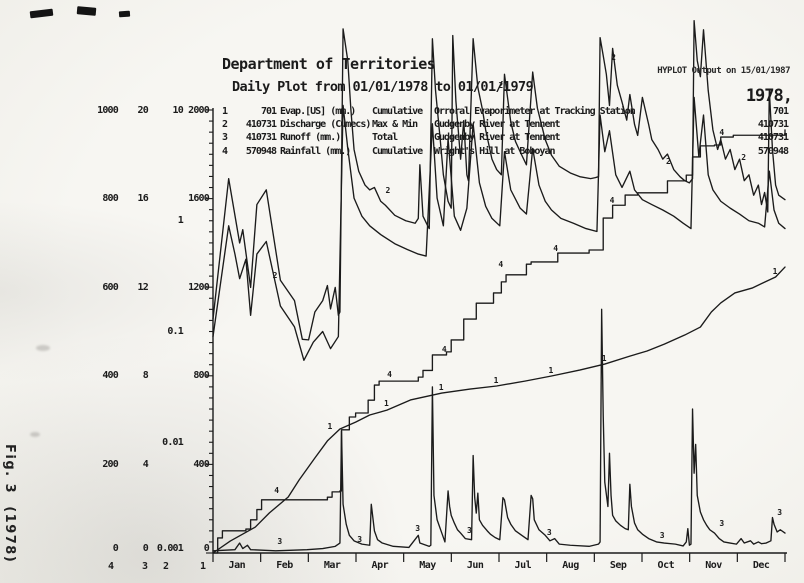  What do you see at coordinates (143, 110) in the screenshot?
I see `y-axis-3-tick-label: 20` at bounding box center [143, 110].